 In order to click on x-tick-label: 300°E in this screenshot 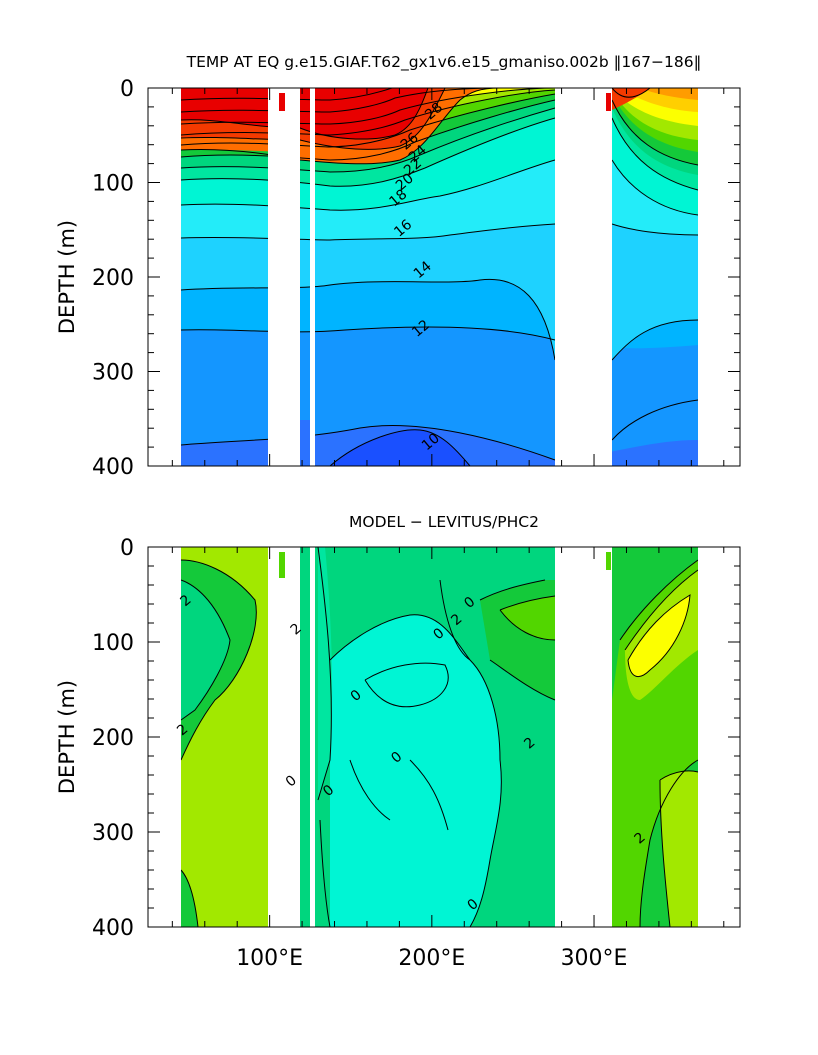, I will do `click(594, 958)`.